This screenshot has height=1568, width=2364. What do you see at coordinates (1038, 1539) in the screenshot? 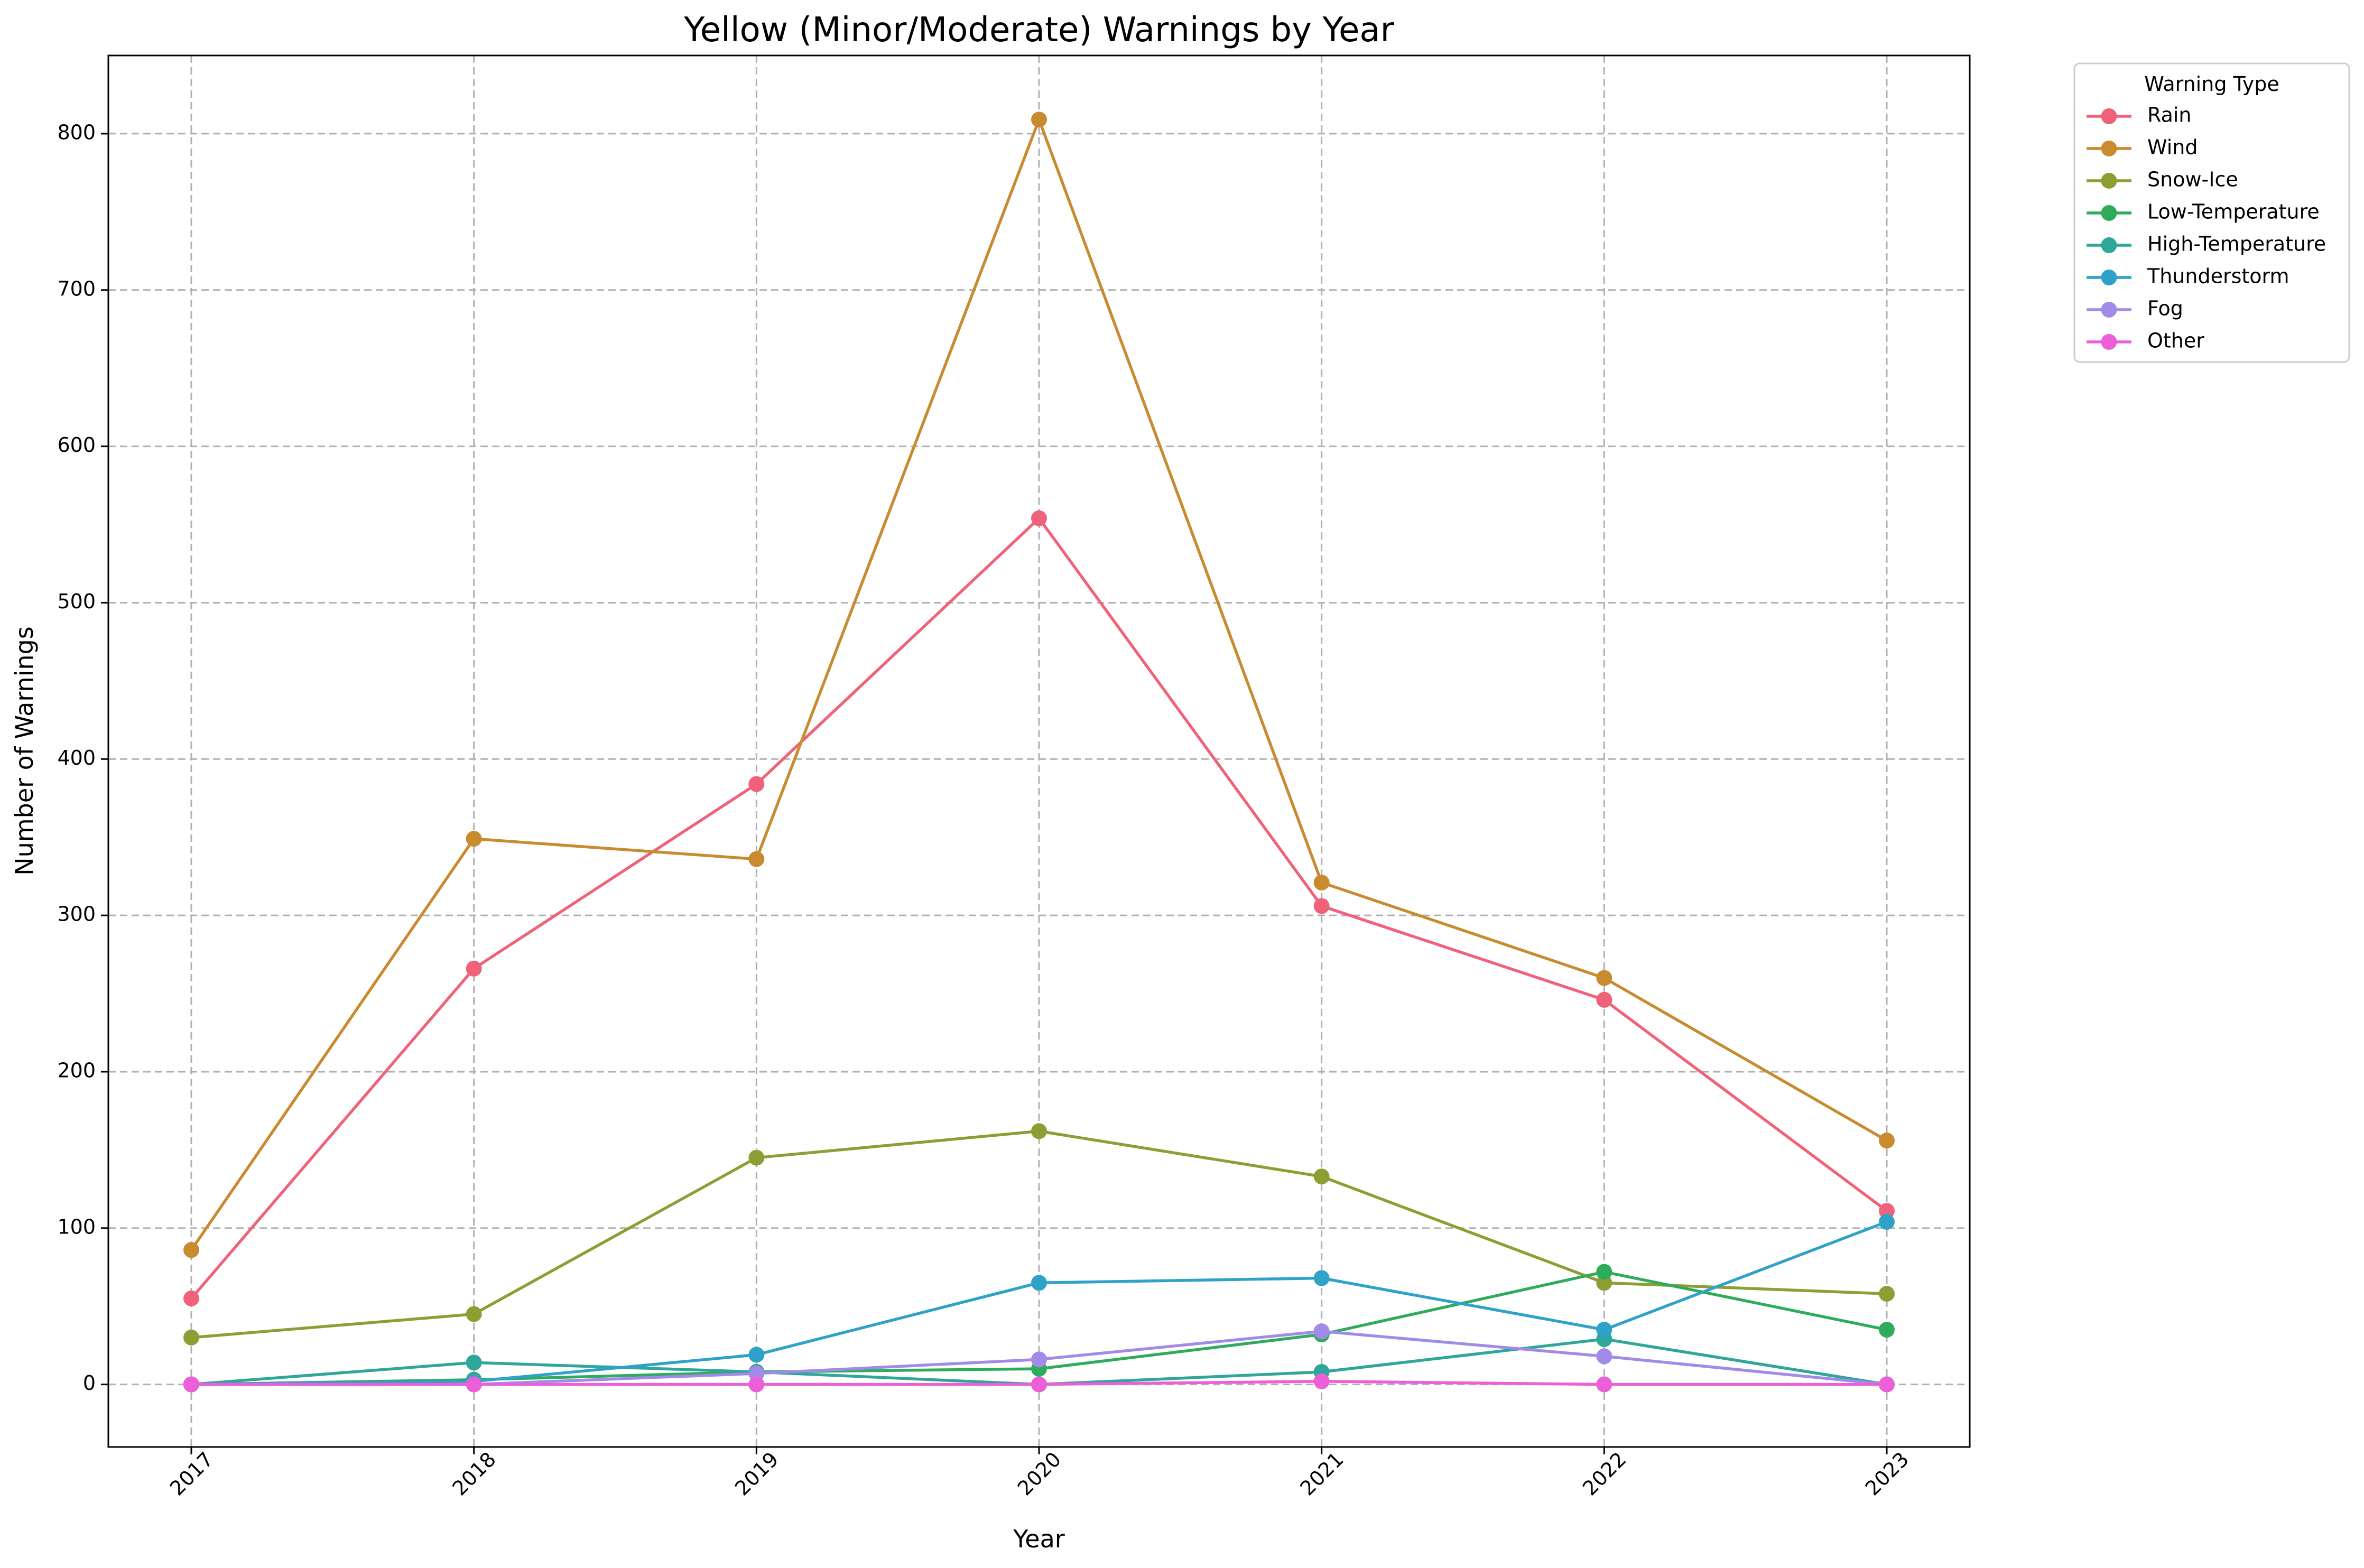
I see `x-axis-label: Year` at bounding box center [1038, 1539].